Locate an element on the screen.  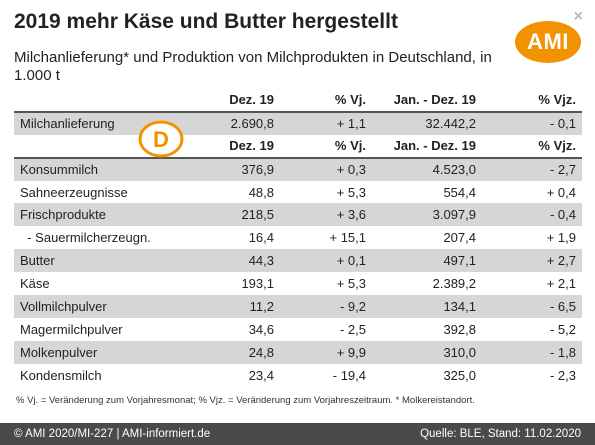
cell-value: + 2,7 is located at coordinates (532, 261).